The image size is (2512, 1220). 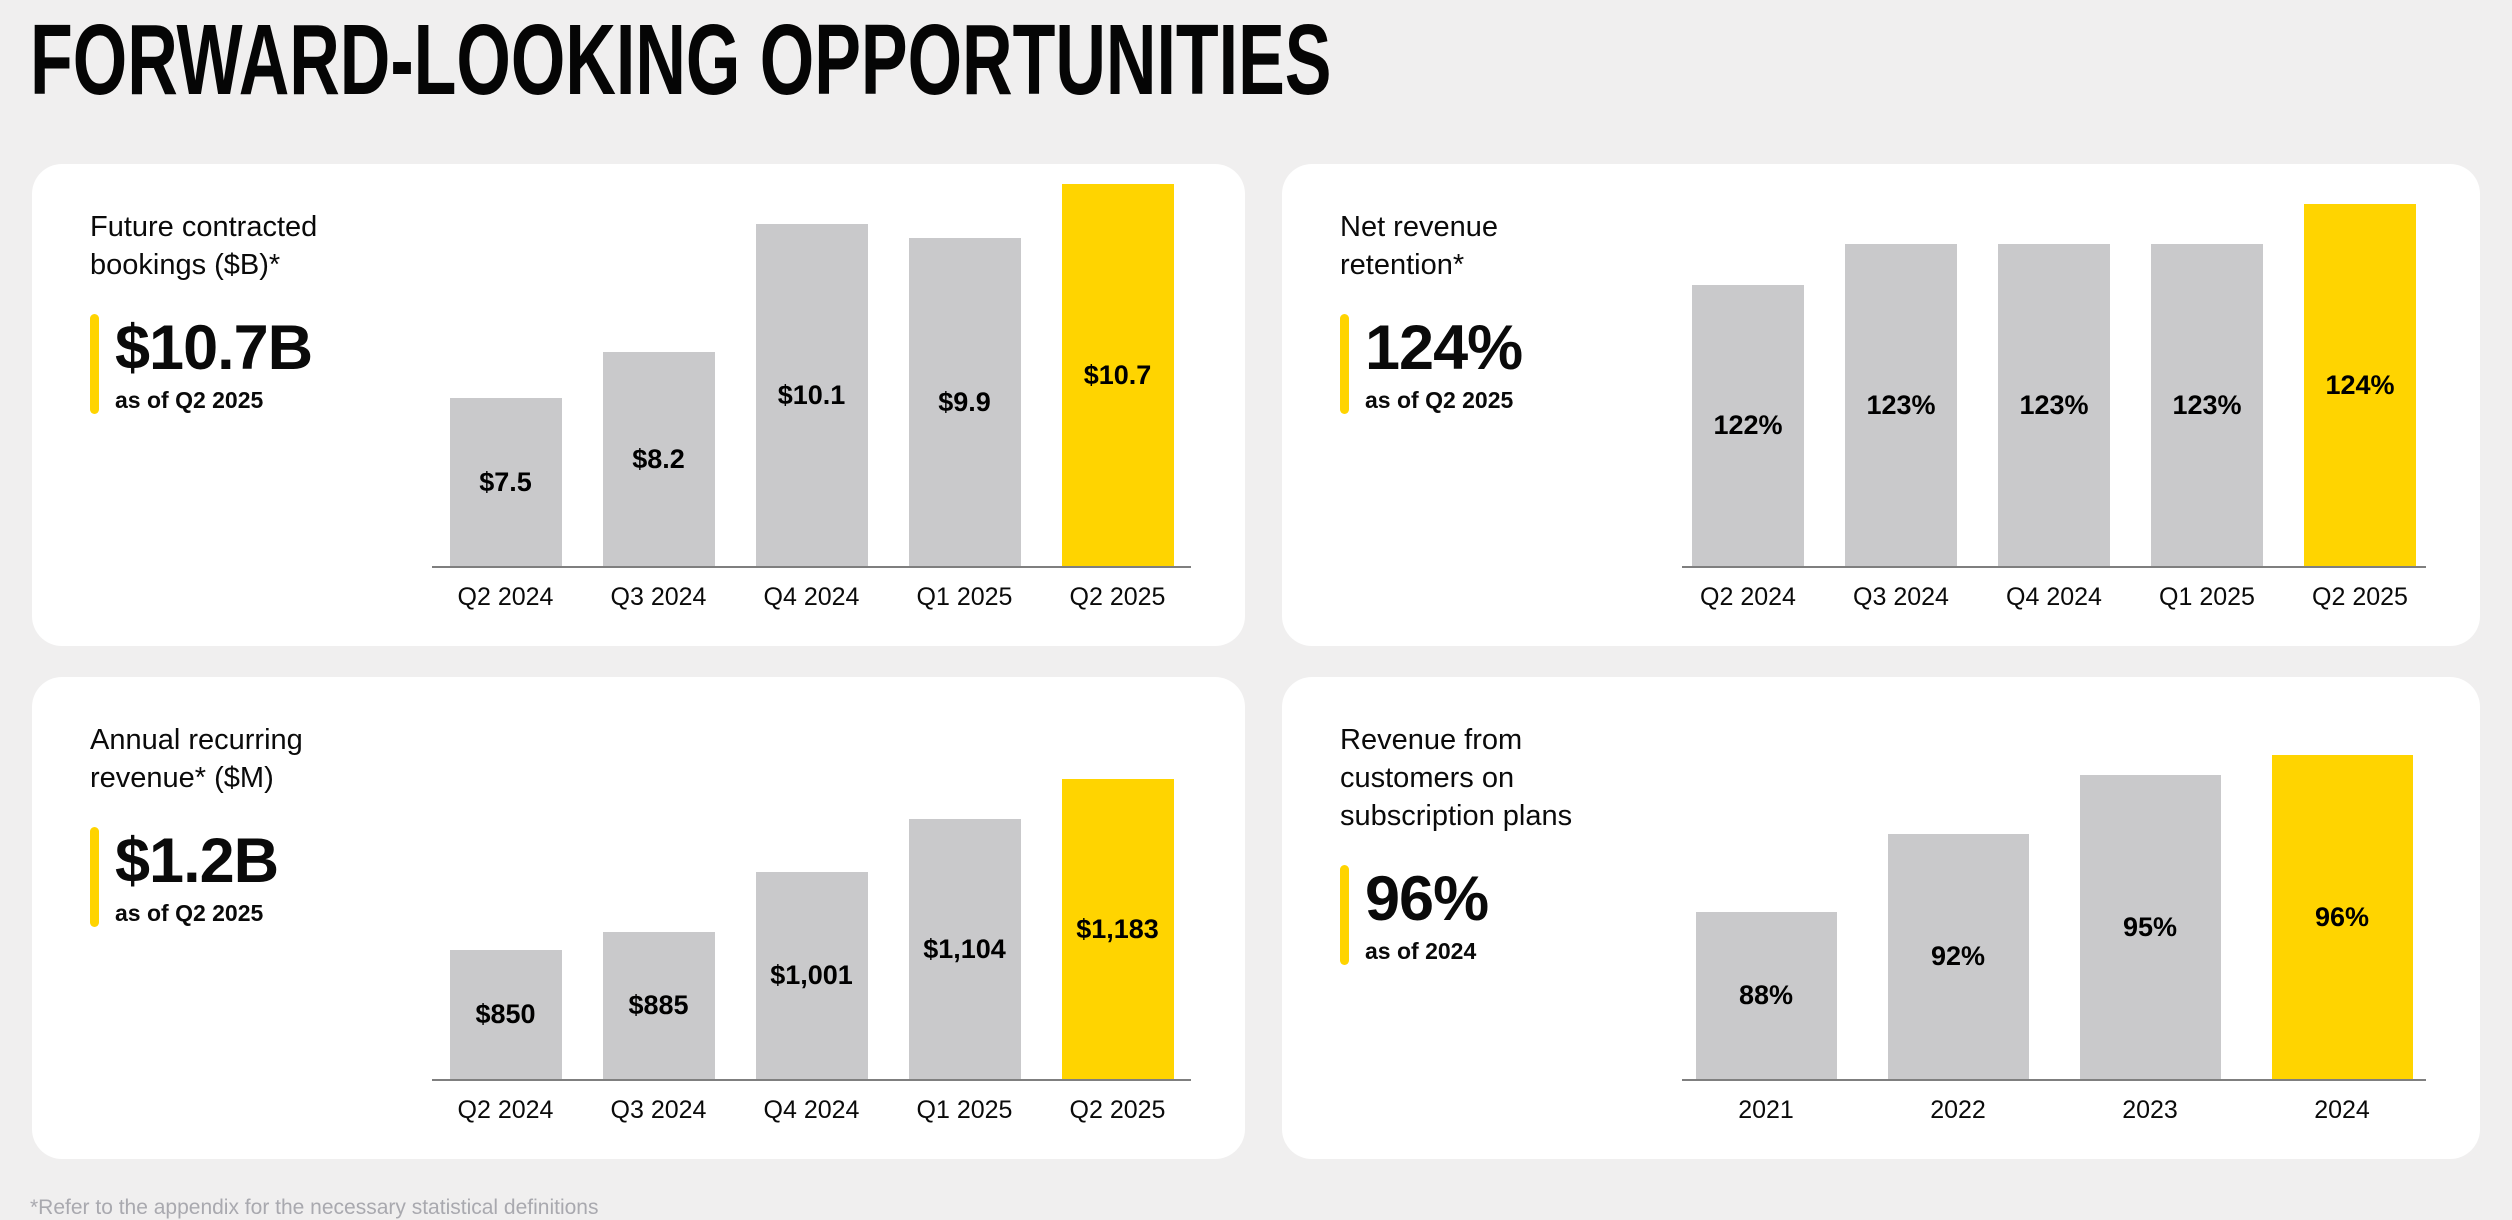 I want to click on x-axis-label: 2021, so click(x=1766, y=1110).